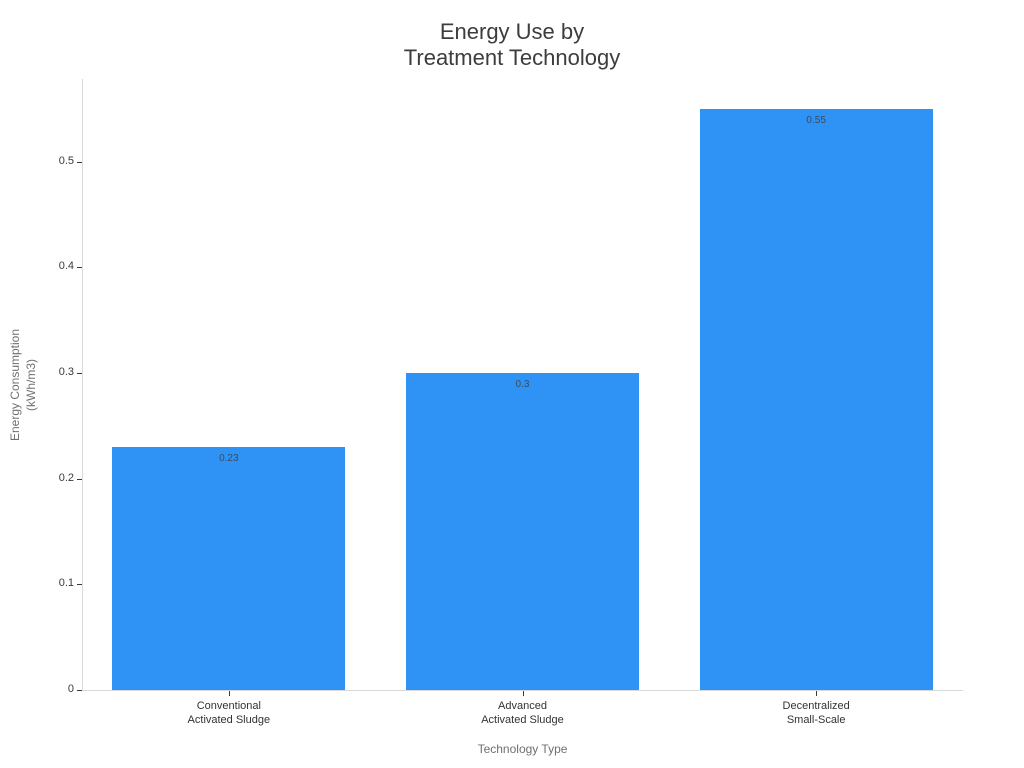 The image size is (1024, 768). I want to click on x-axis-line, so click(522, 690).